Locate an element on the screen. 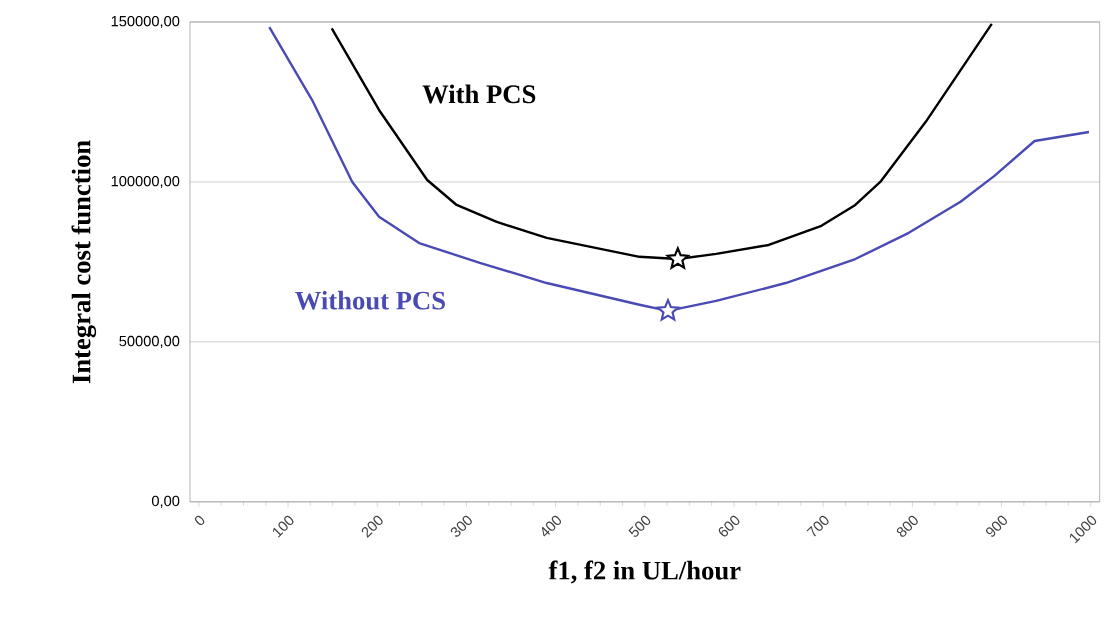  x-tick-label: 0 is located at coordinates (199, 520).